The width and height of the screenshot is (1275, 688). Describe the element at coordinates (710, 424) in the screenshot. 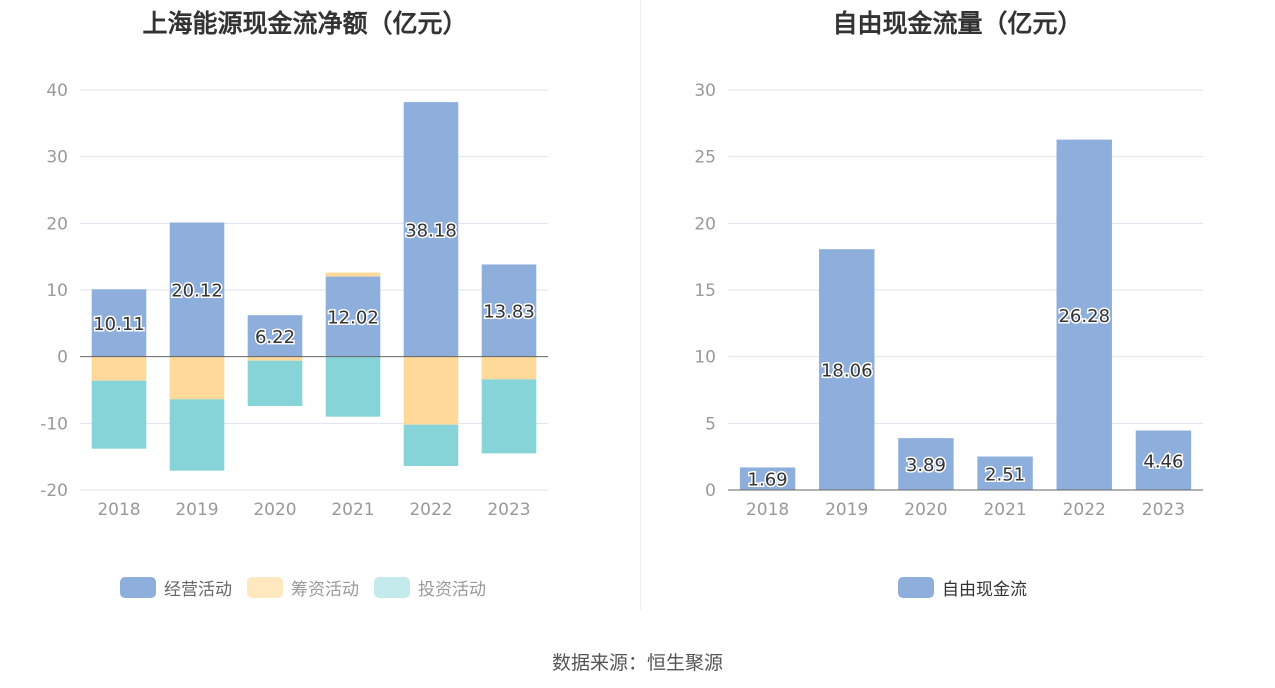

I see `y-tick-label: 5` at that location.